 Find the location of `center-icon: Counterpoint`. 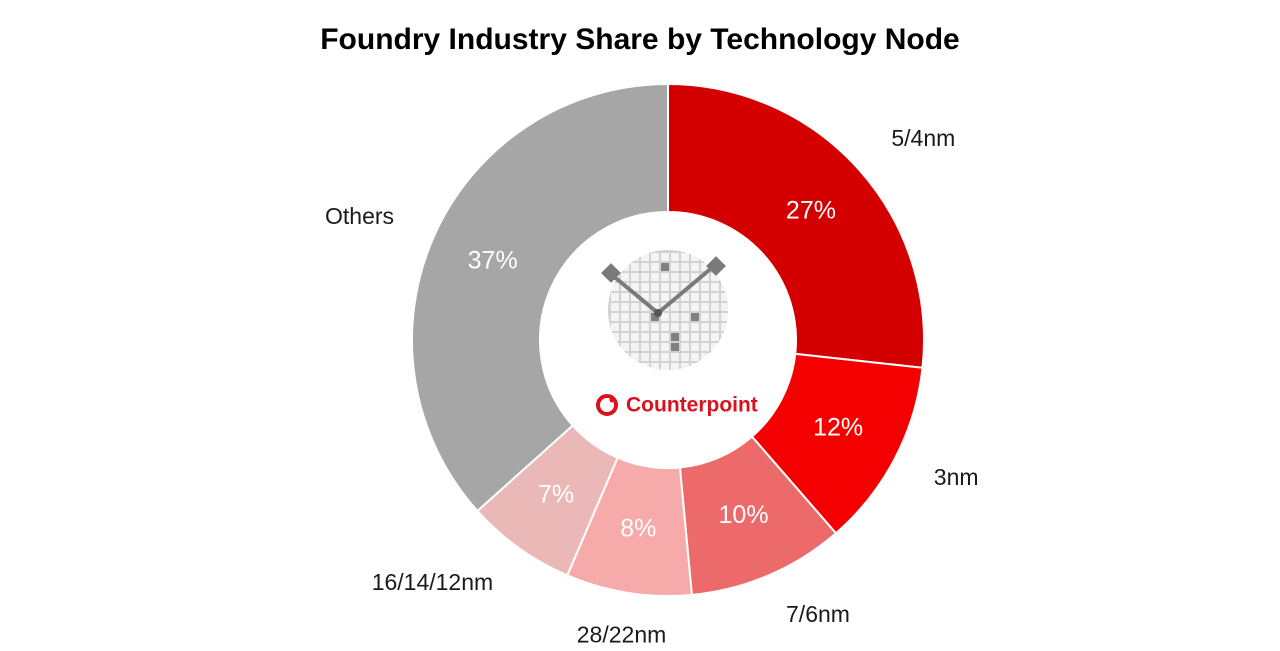

center-icon: Counterpoint is located at coordinates (677, 333).